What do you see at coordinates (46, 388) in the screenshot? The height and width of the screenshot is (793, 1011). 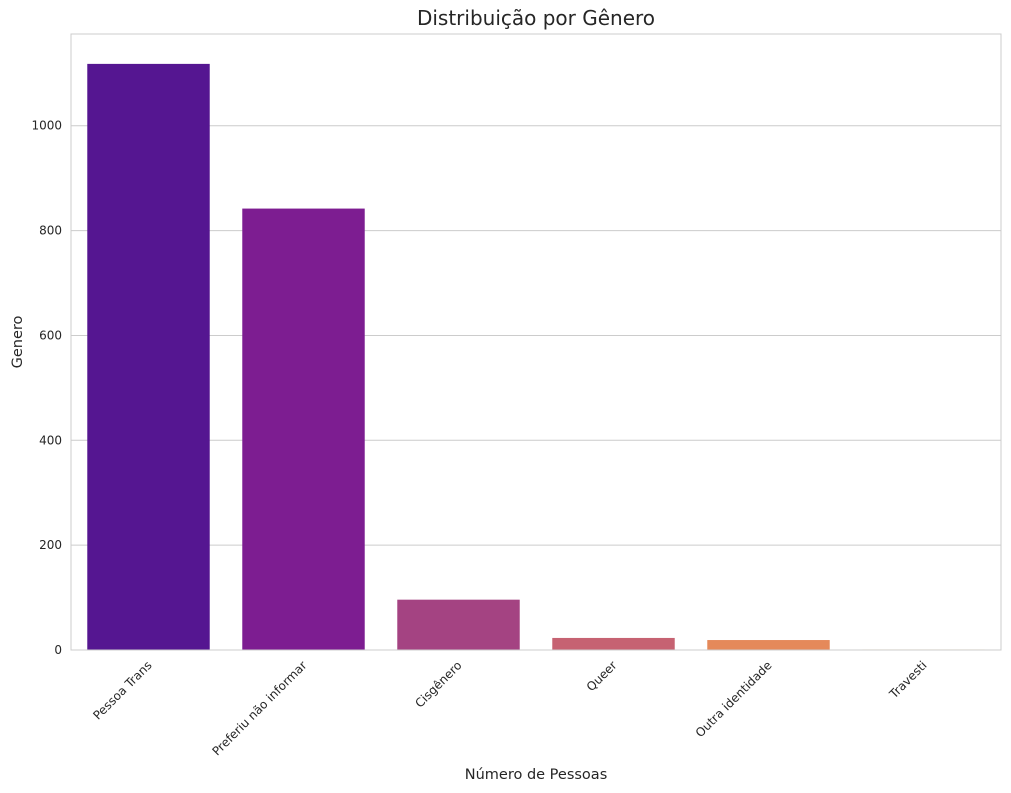 I see `y-tick-labels: 0 200 400 600 800 1000` at bounding box center [46, 388].